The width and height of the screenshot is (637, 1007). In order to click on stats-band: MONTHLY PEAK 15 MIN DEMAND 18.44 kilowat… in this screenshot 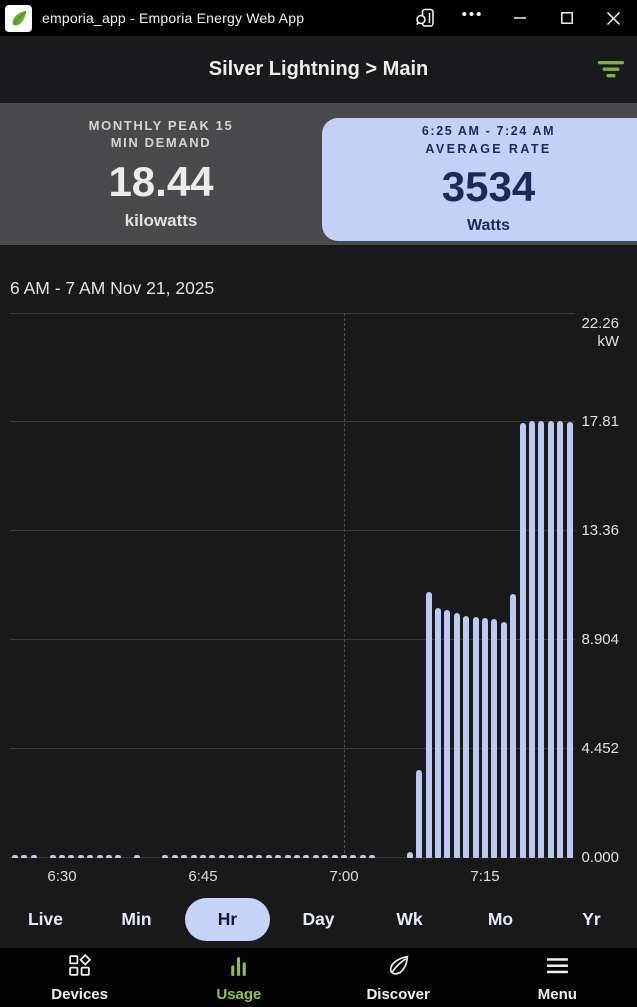, I will do `click(318, 174)`.